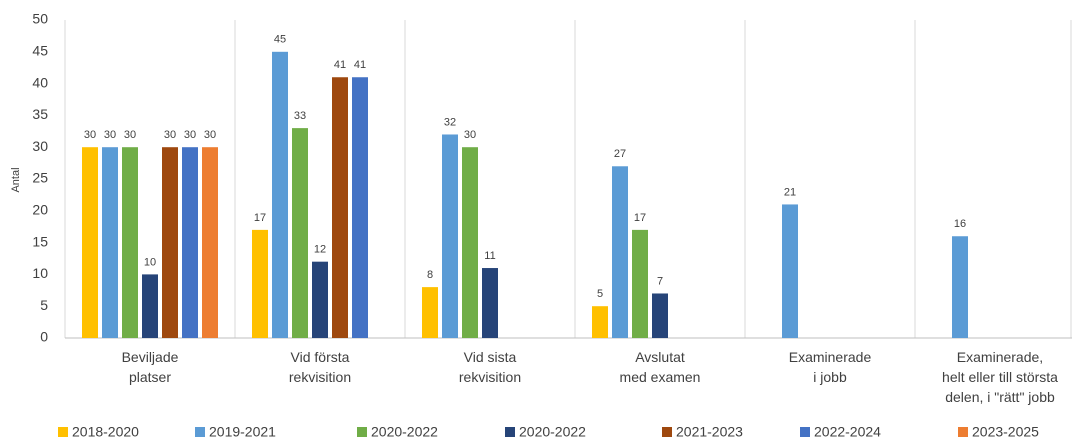  Describe the element at coordinates (40, 241) in the screenshot. I see `y-tick-label: 15` at that location.